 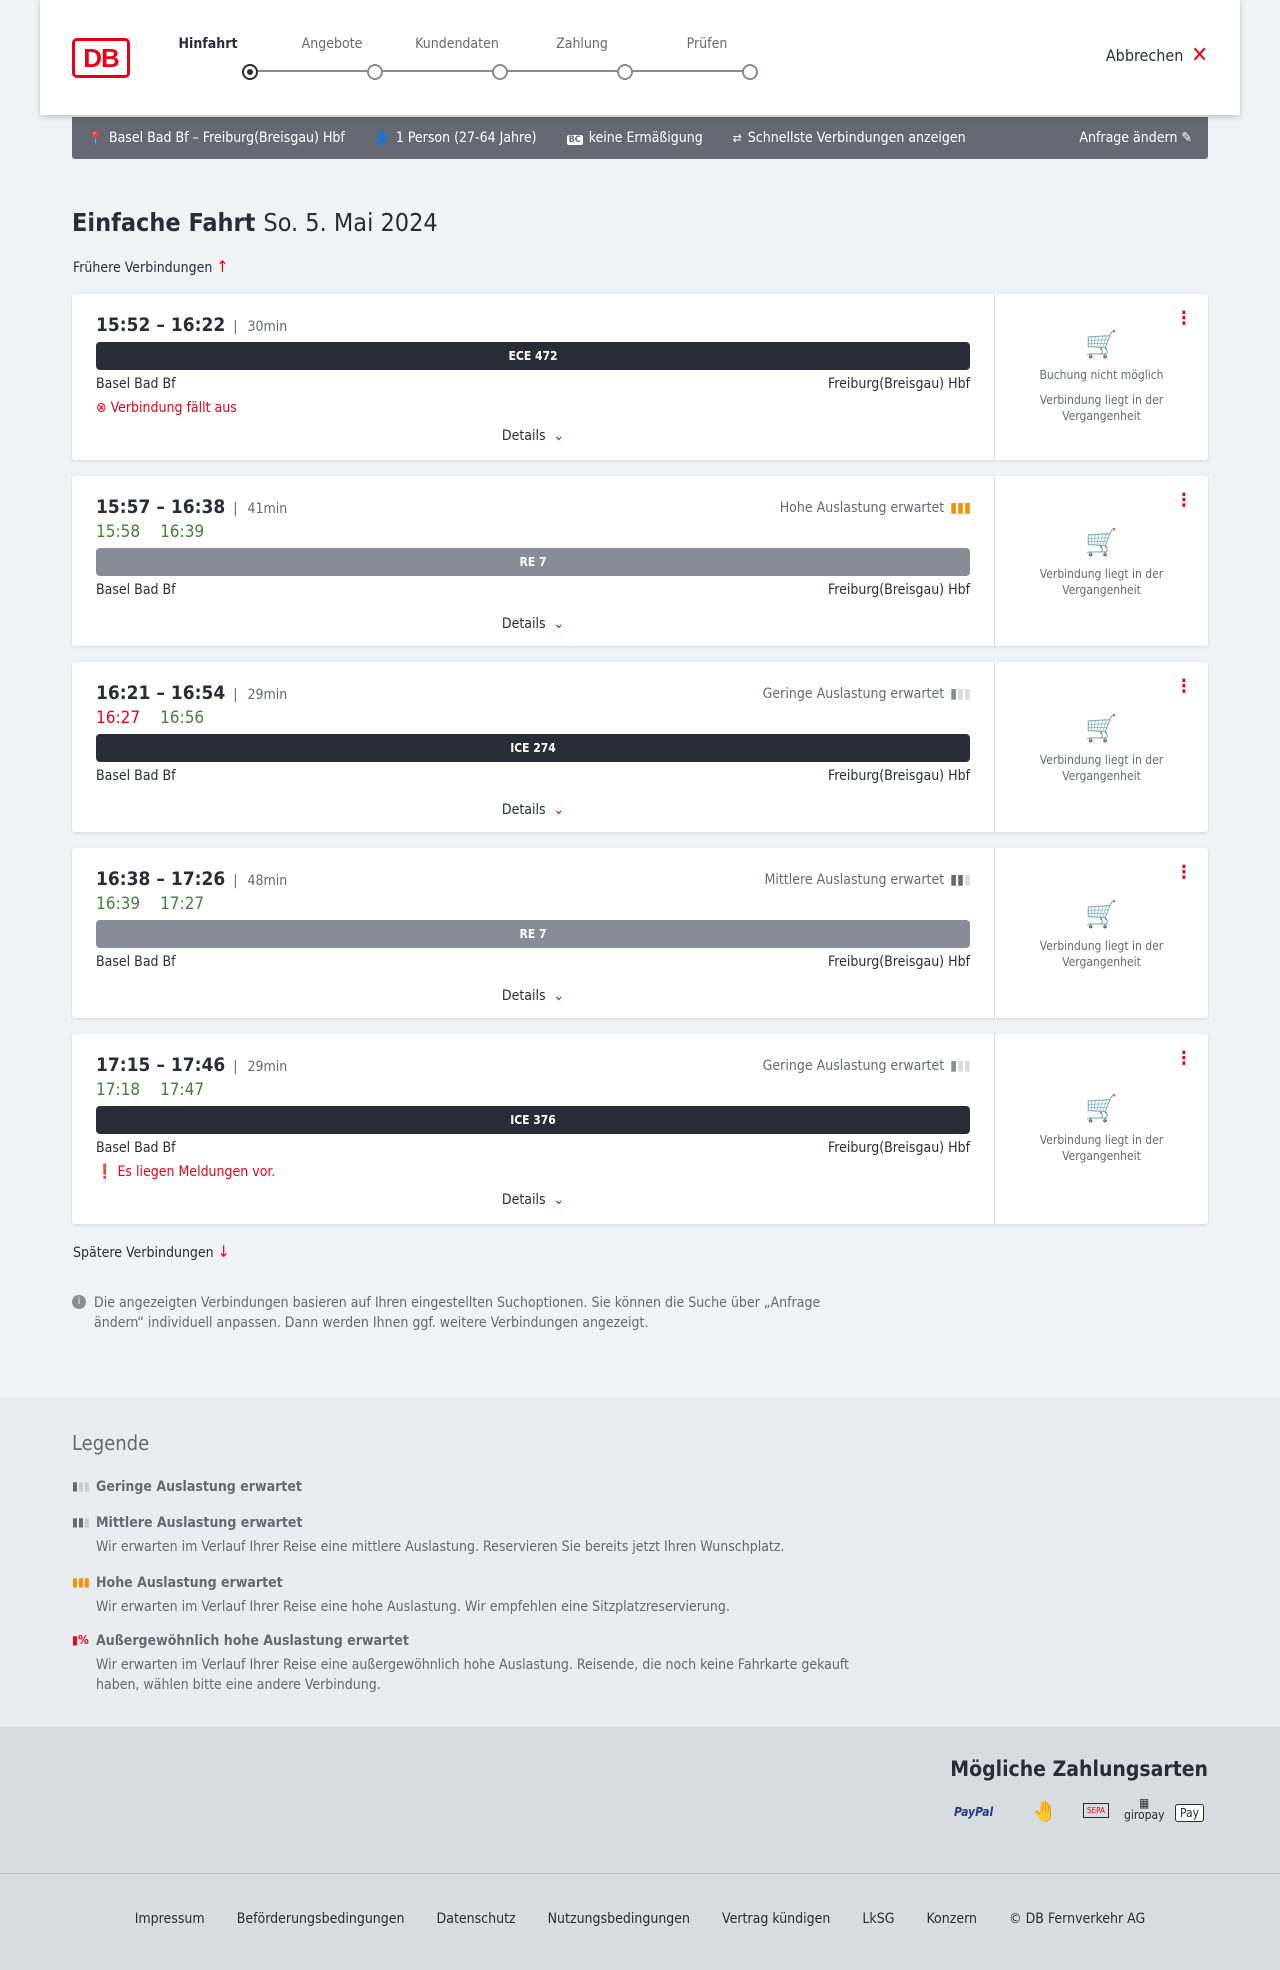 What do you see at coordinates (974, 1812) in the screenshot?
I see `paypal-logo: PayPal` at bounding box center [974, 1812].